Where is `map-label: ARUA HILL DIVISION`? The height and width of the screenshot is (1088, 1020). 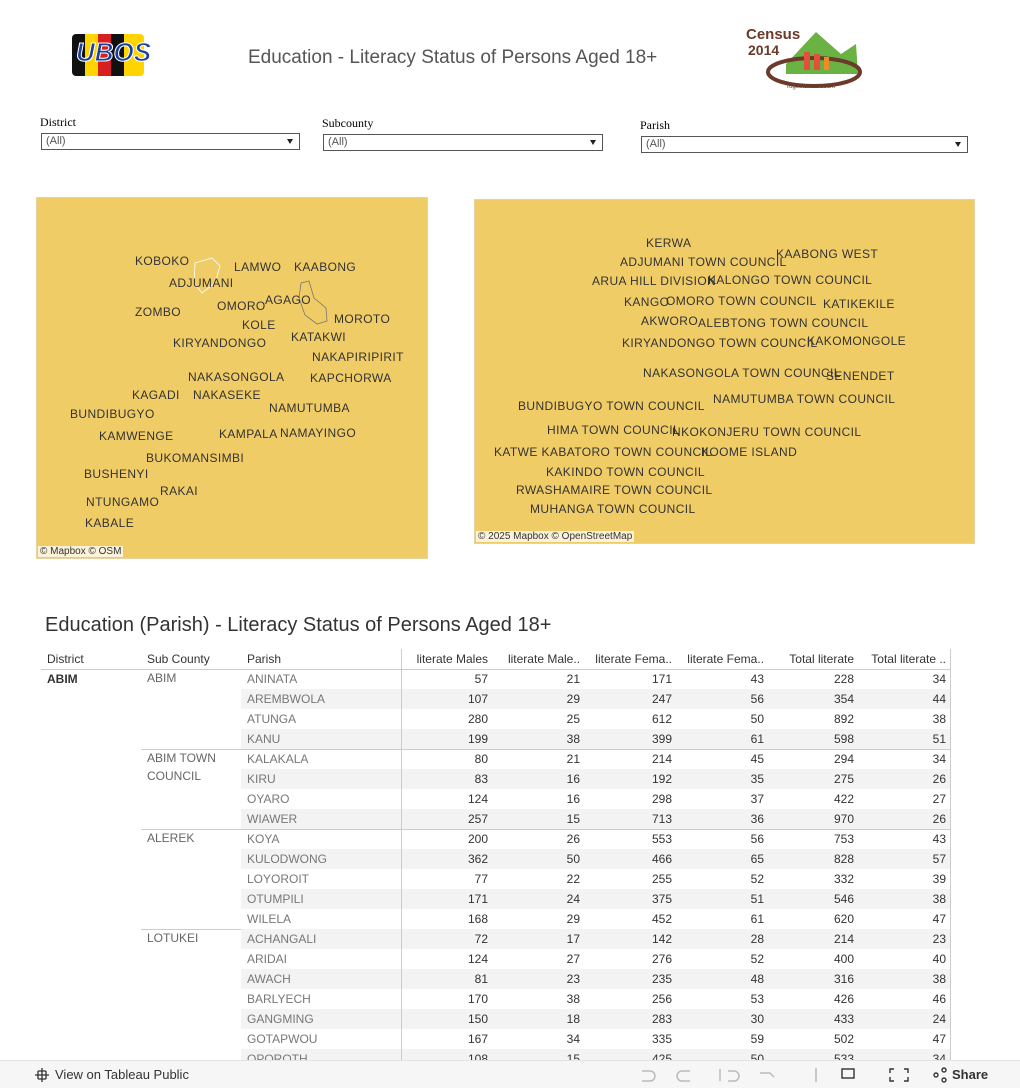 map-label: ARUA HILL DIVISION is located at coordinates (654, 281).